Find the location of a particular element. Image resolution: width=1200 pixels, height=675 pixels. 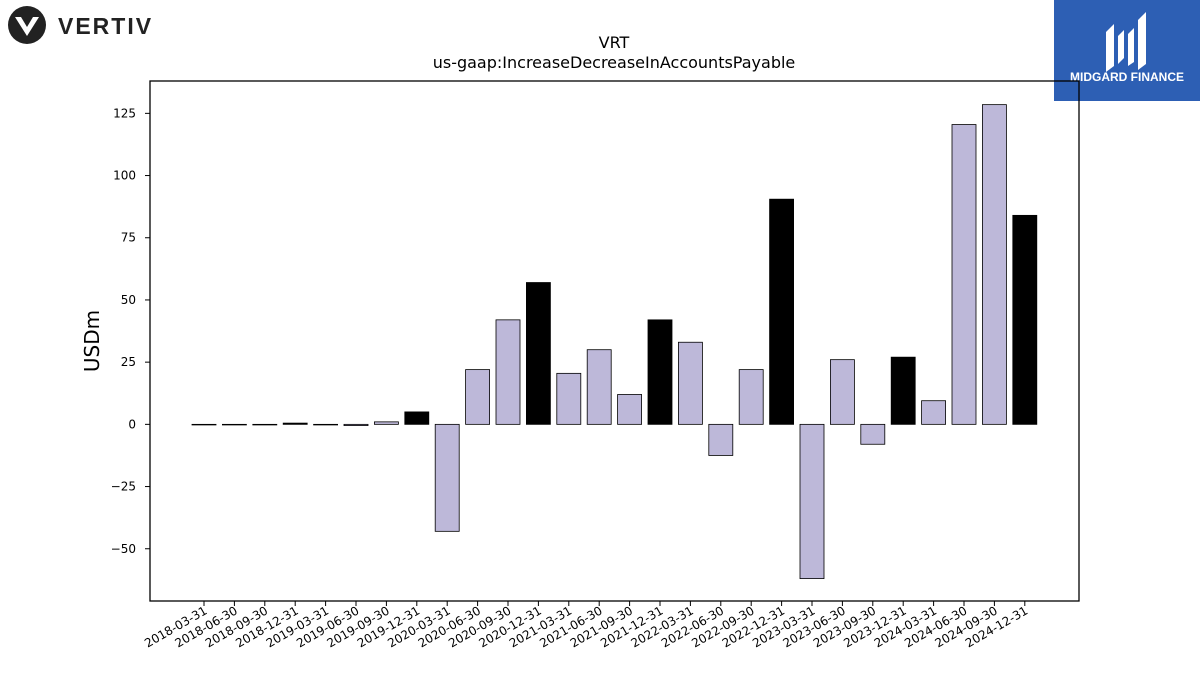

y-tick-label: 50 is located at coordinates (128, 300).